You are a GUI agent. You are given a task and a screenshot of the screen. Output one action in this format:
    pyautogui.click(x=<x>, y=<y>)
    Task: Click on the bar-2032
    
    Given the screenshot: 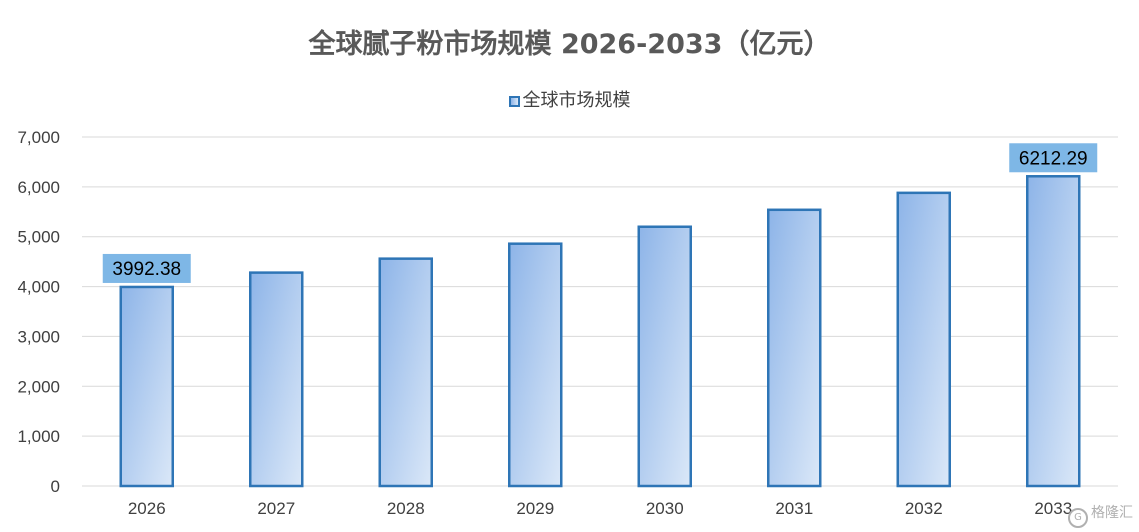 What is the action you would take?
    pyautogui.click(x=923, y=339)
    